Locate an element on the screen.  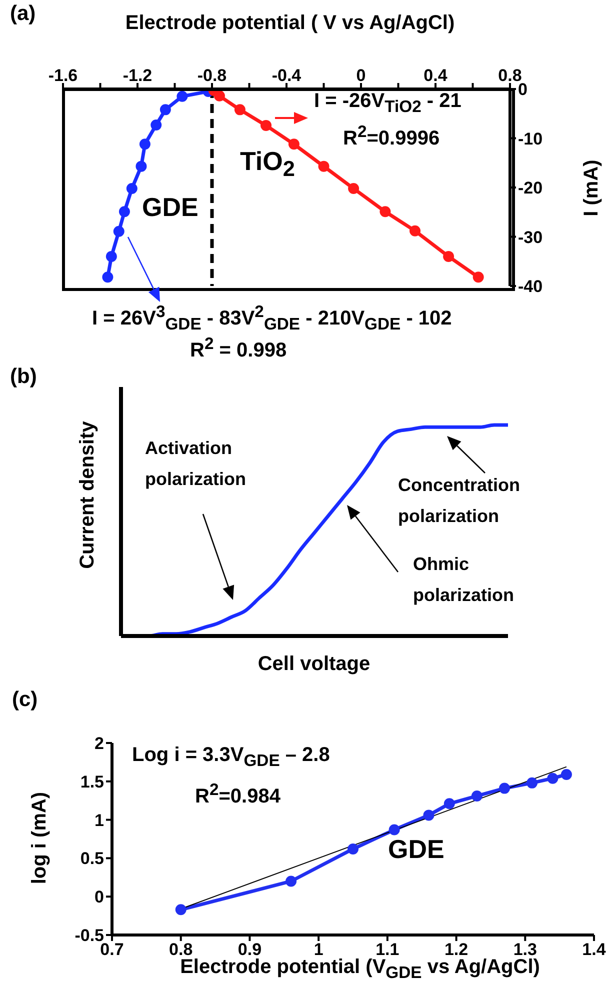
x-tick-label: 0.4 is located at coordinates (436, 75).